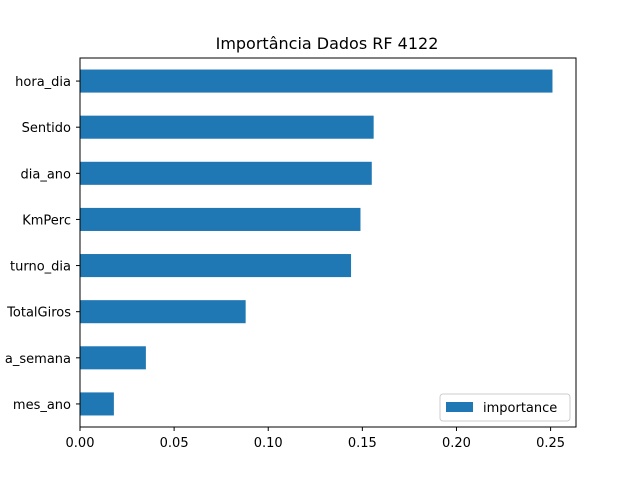 The image size is (640, 480). I want to click on legend-box, so click(505, 407).